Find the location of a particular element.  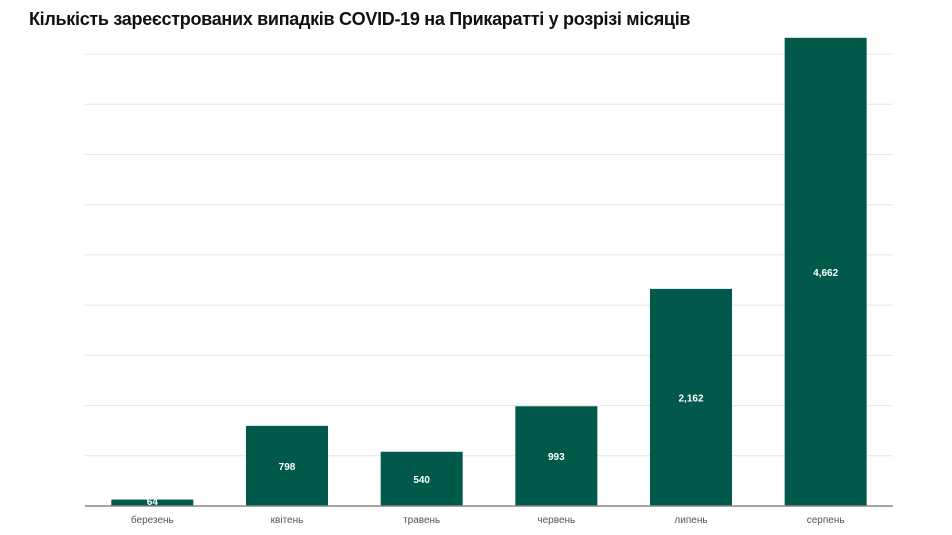

x-tick-label: березень is located at coordinates (152, 520).